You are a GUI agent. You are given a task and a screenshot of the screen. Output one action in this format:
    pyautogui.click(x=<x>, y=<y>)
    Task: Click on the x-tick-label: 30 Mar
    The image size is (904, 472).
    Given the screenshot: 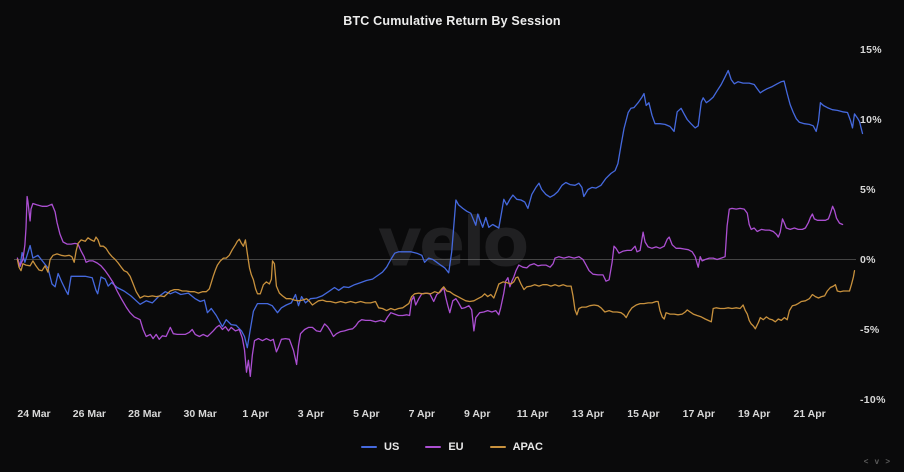 What is the action you would take?
    pyautogui.click(x=200, y=414)
    